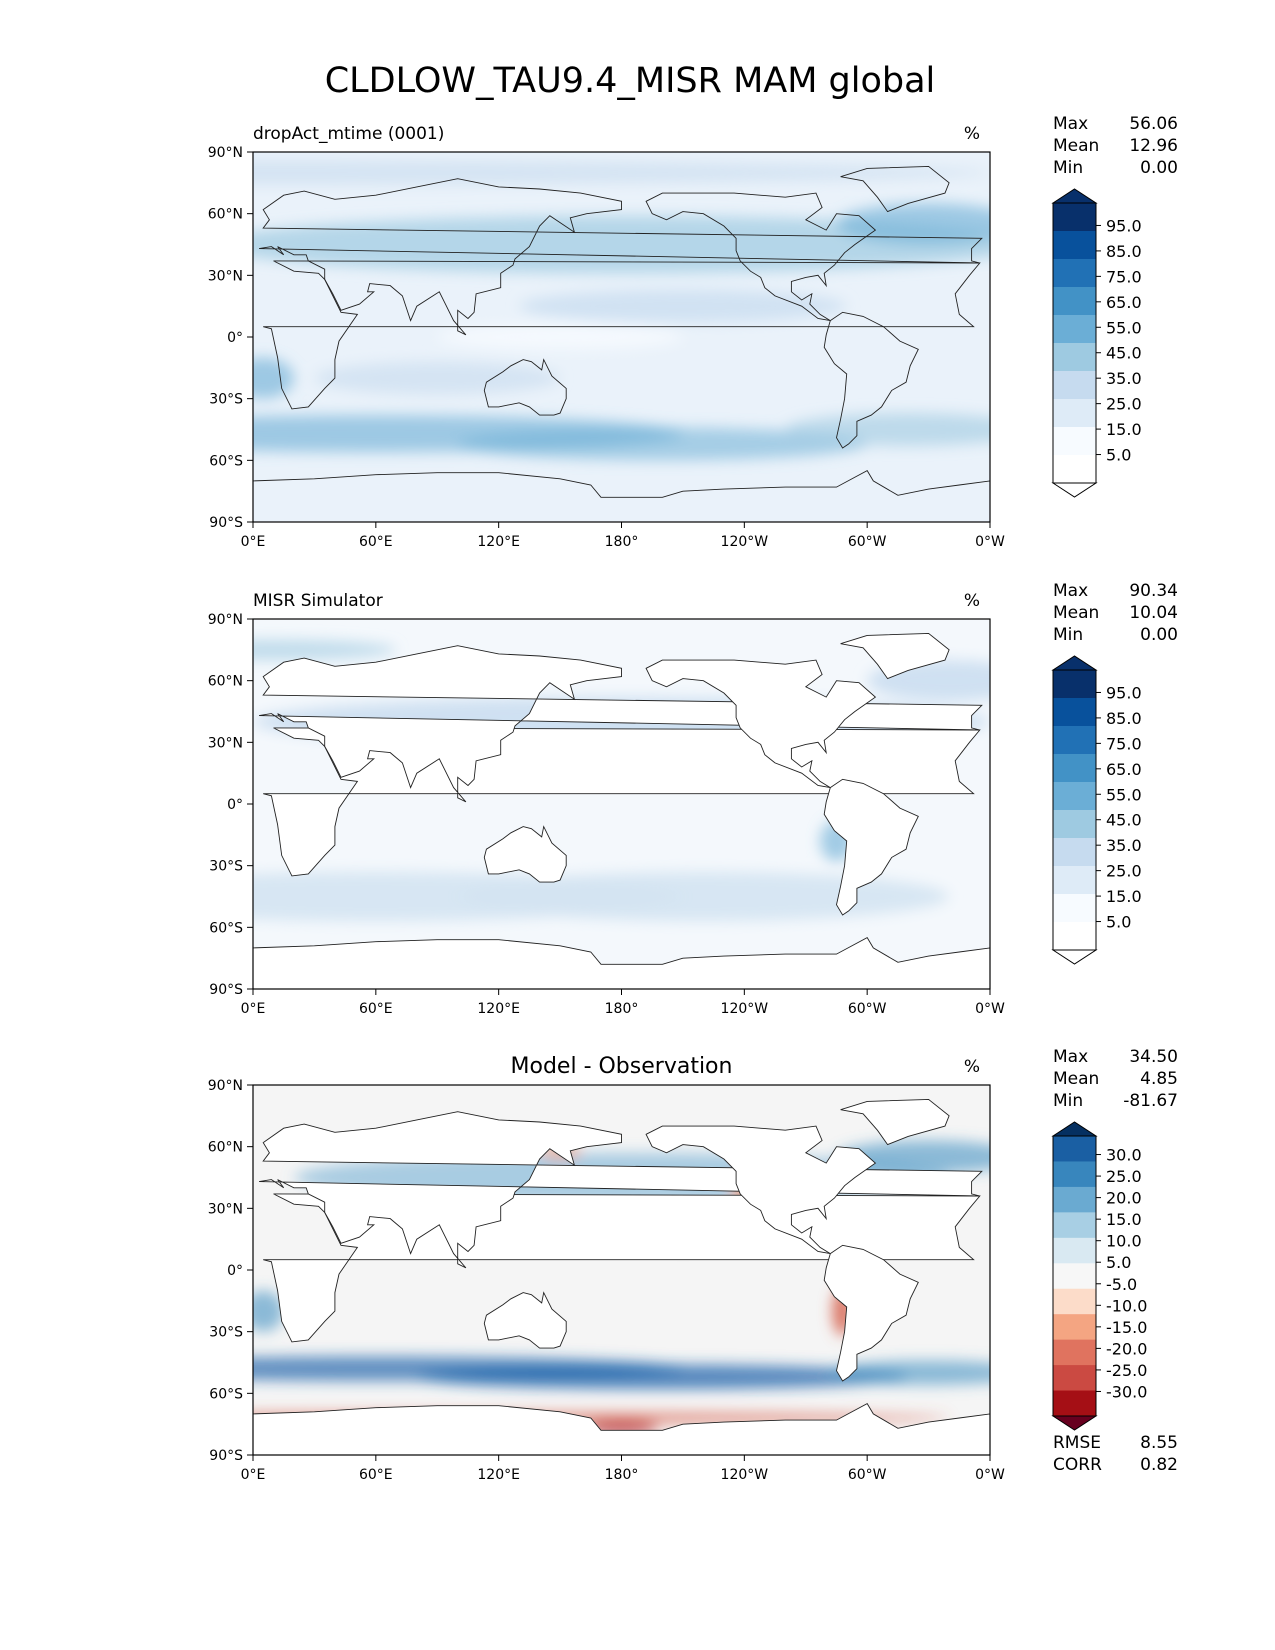 This screenshot has height=1650, width=1275. What do you see at coordinates (1124, 1155) in the screenshot?
I see `colorbar-tick-label: 30.0` at bounding box center [1124, 1155].